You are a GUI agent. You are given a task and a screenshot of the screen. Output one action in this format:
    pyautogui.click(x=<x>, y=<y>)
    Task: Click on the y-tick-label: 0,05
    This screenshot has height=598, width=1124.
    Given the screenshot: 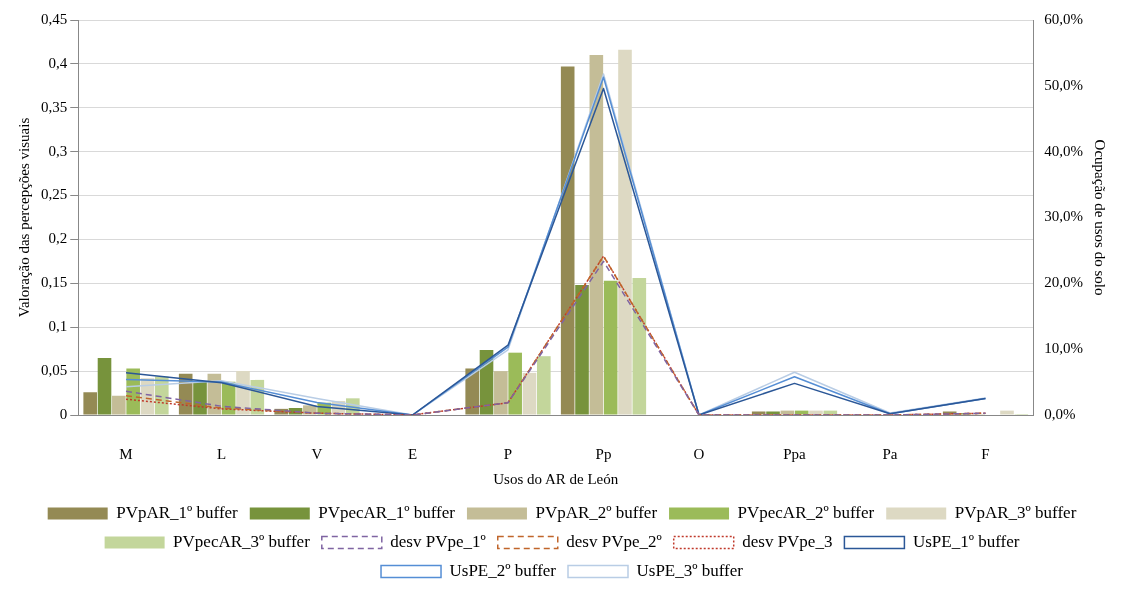 What is the action you would take?
    pyautogui.click(x=54, y=370)
    